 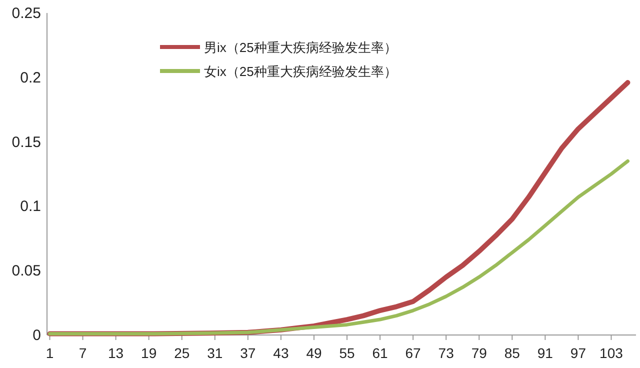 I want to click on x-tick-label: 79, so click(x=479, y=353).